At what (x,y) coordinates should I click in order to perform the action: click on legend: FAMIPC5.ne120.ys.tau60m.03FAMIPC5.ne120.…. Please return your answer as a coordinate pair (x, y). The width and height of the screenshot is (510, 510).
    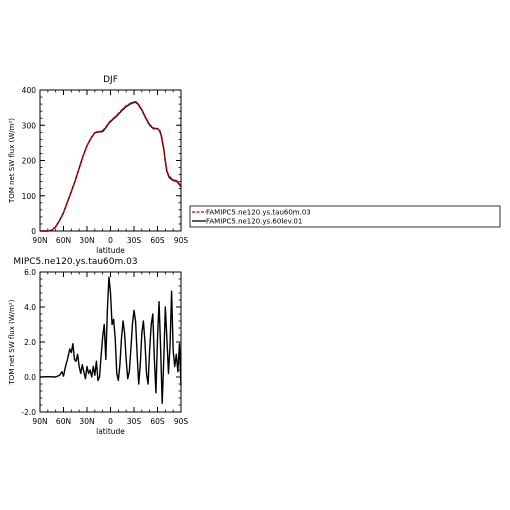
    Looking at the image, I should click on (345, 216).